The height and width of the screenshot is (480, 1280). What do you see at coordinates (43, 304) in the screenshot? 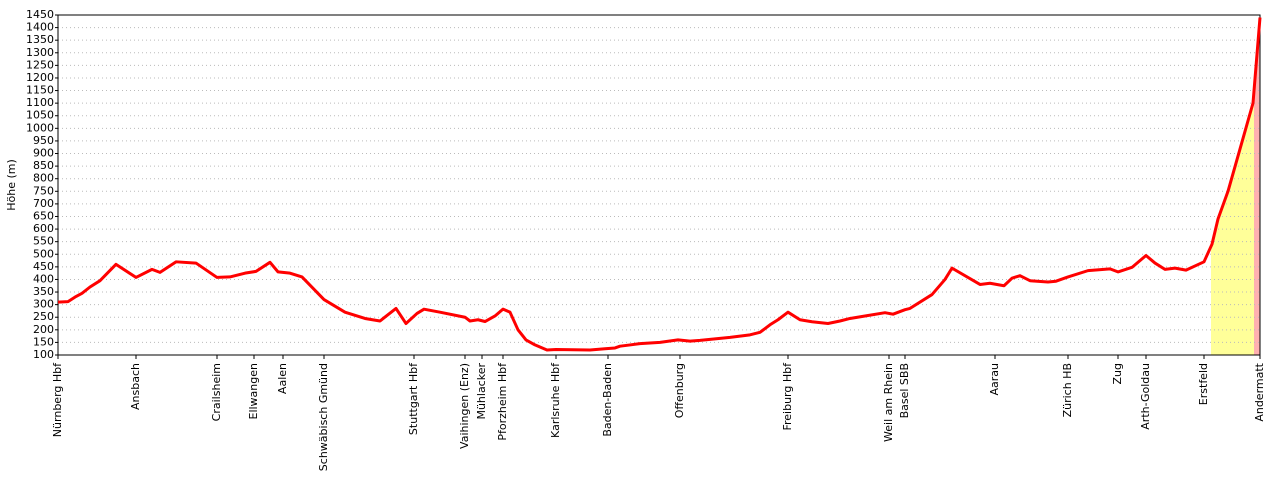
I see `y-tick-label: 300` at bounding box center [43, 304].